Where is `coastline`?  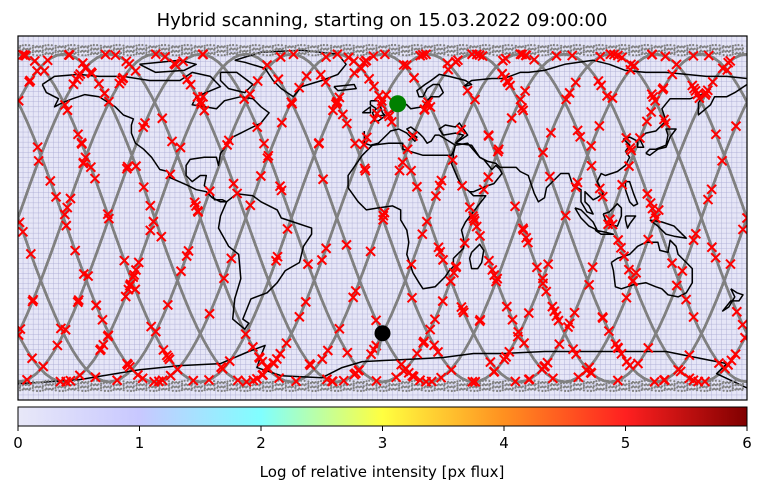
coastline is located at coordinates (630, 222).